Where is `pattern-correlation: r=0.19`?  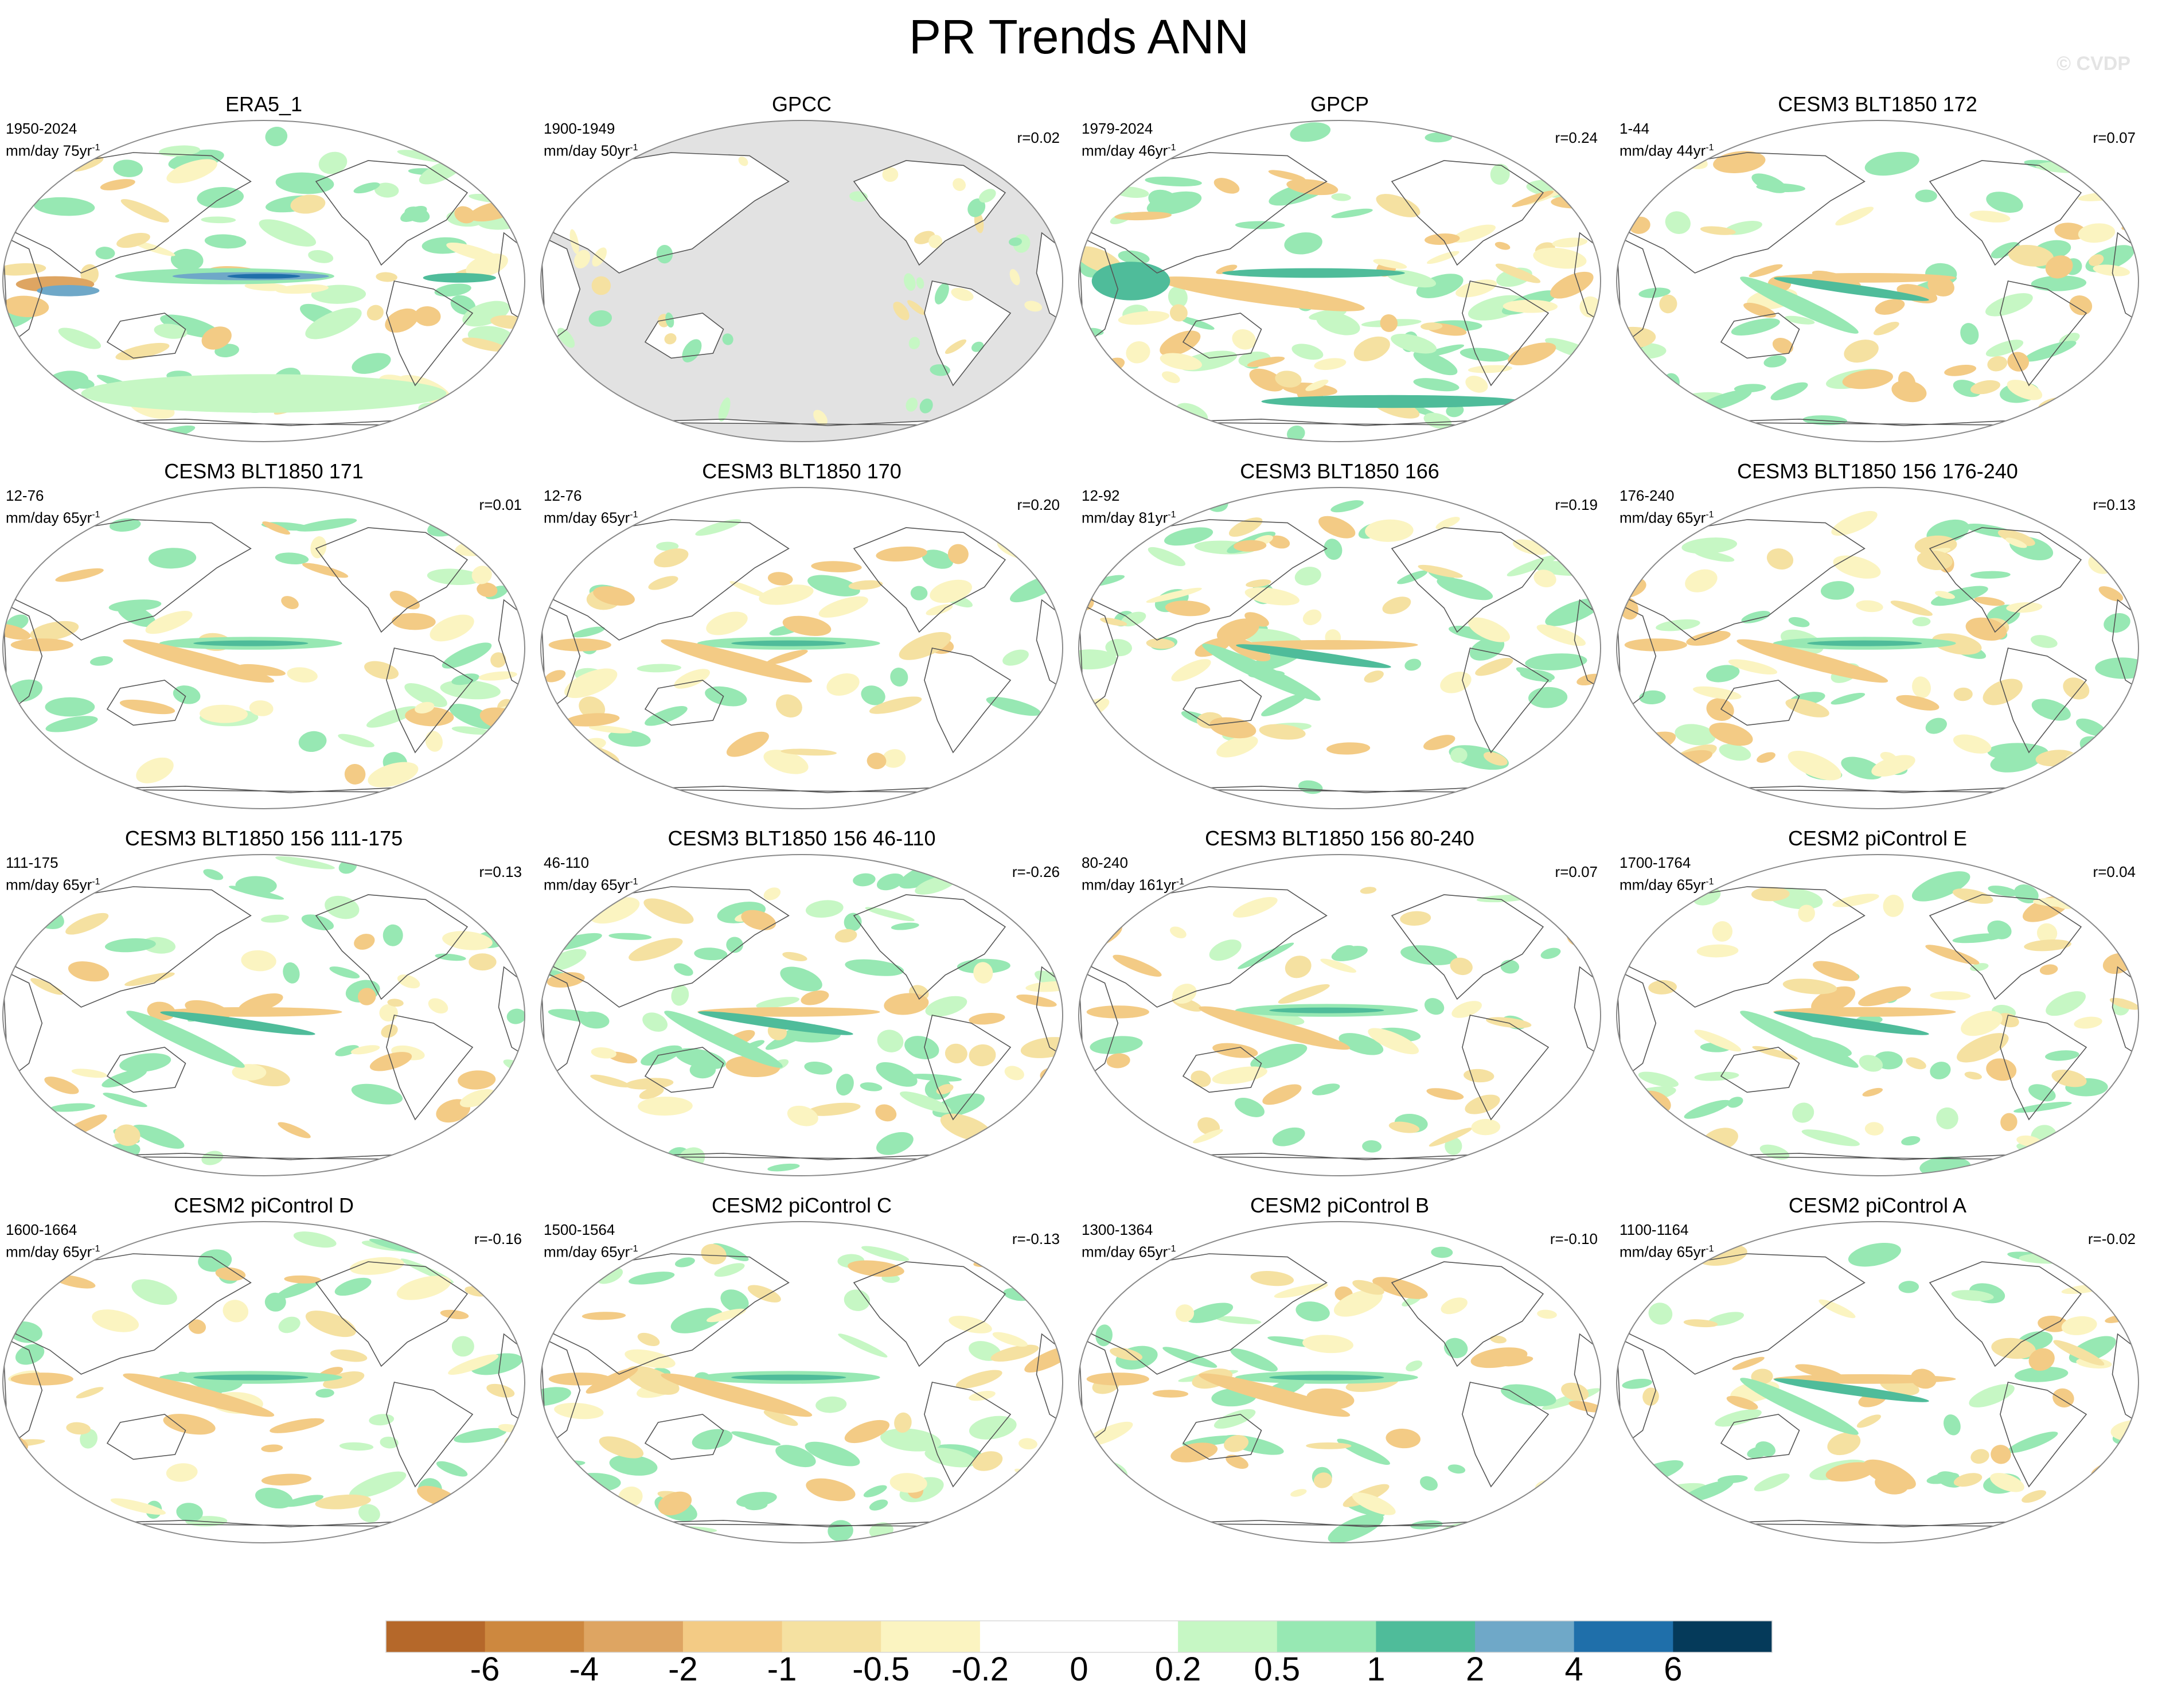
pattern-correlation: r=0.19 is located at coordinates (1576, 504).